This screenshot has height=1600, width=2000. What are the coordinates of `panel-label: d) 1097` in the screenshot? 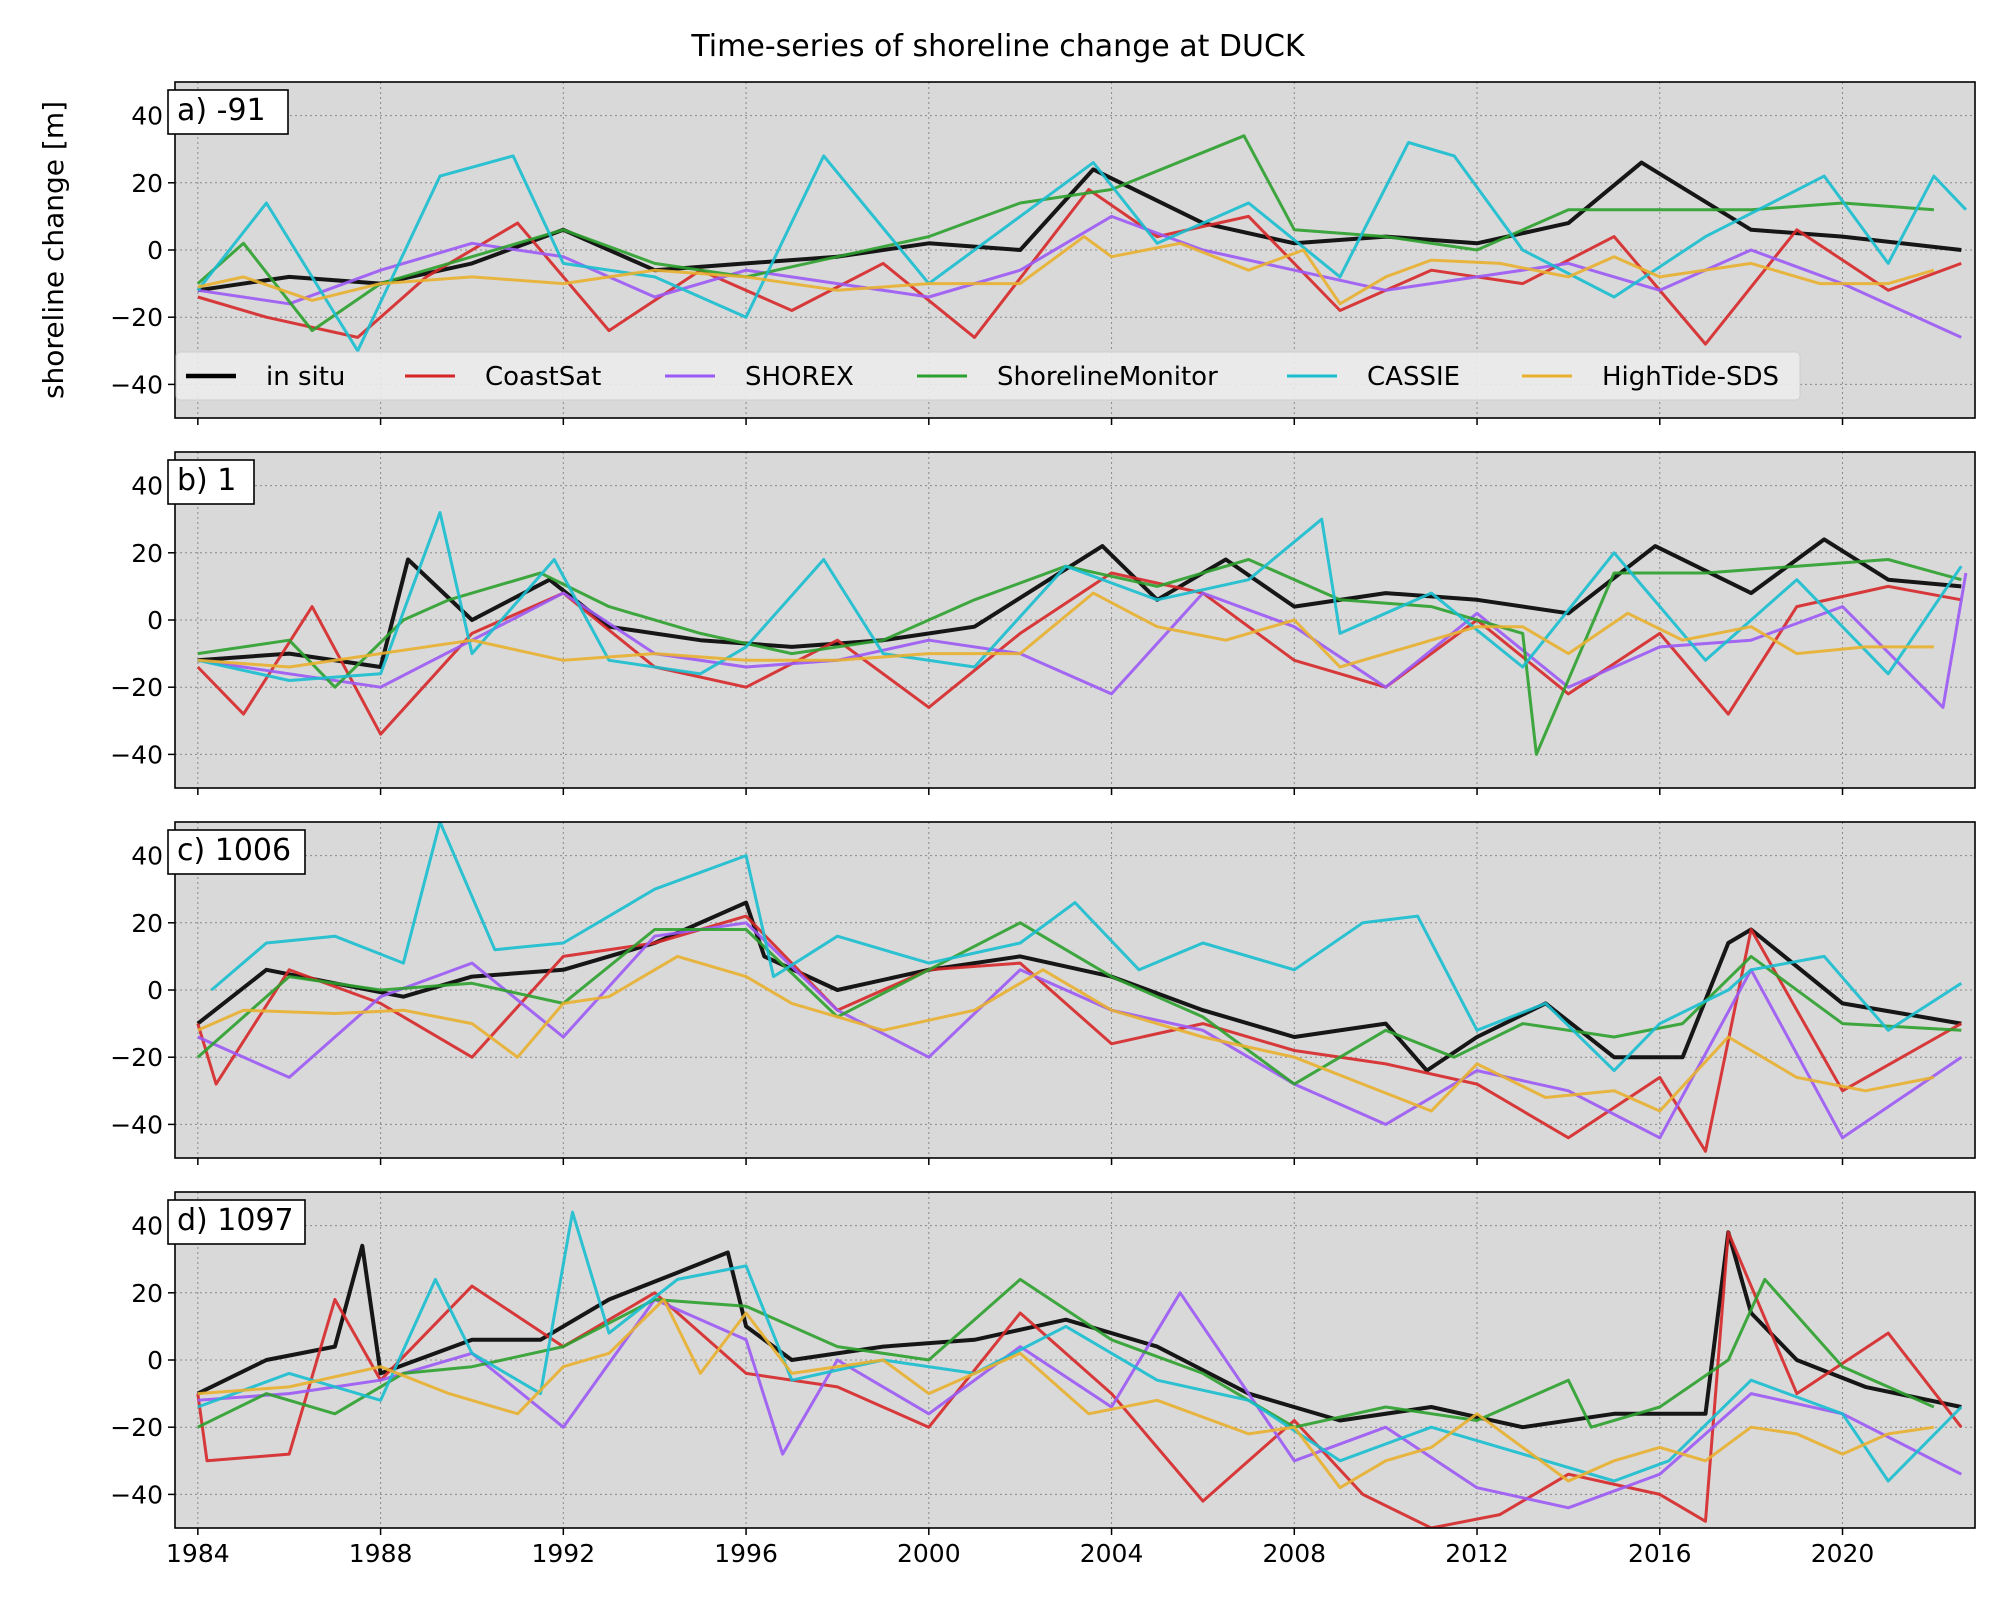 It's located at (235, 1220).